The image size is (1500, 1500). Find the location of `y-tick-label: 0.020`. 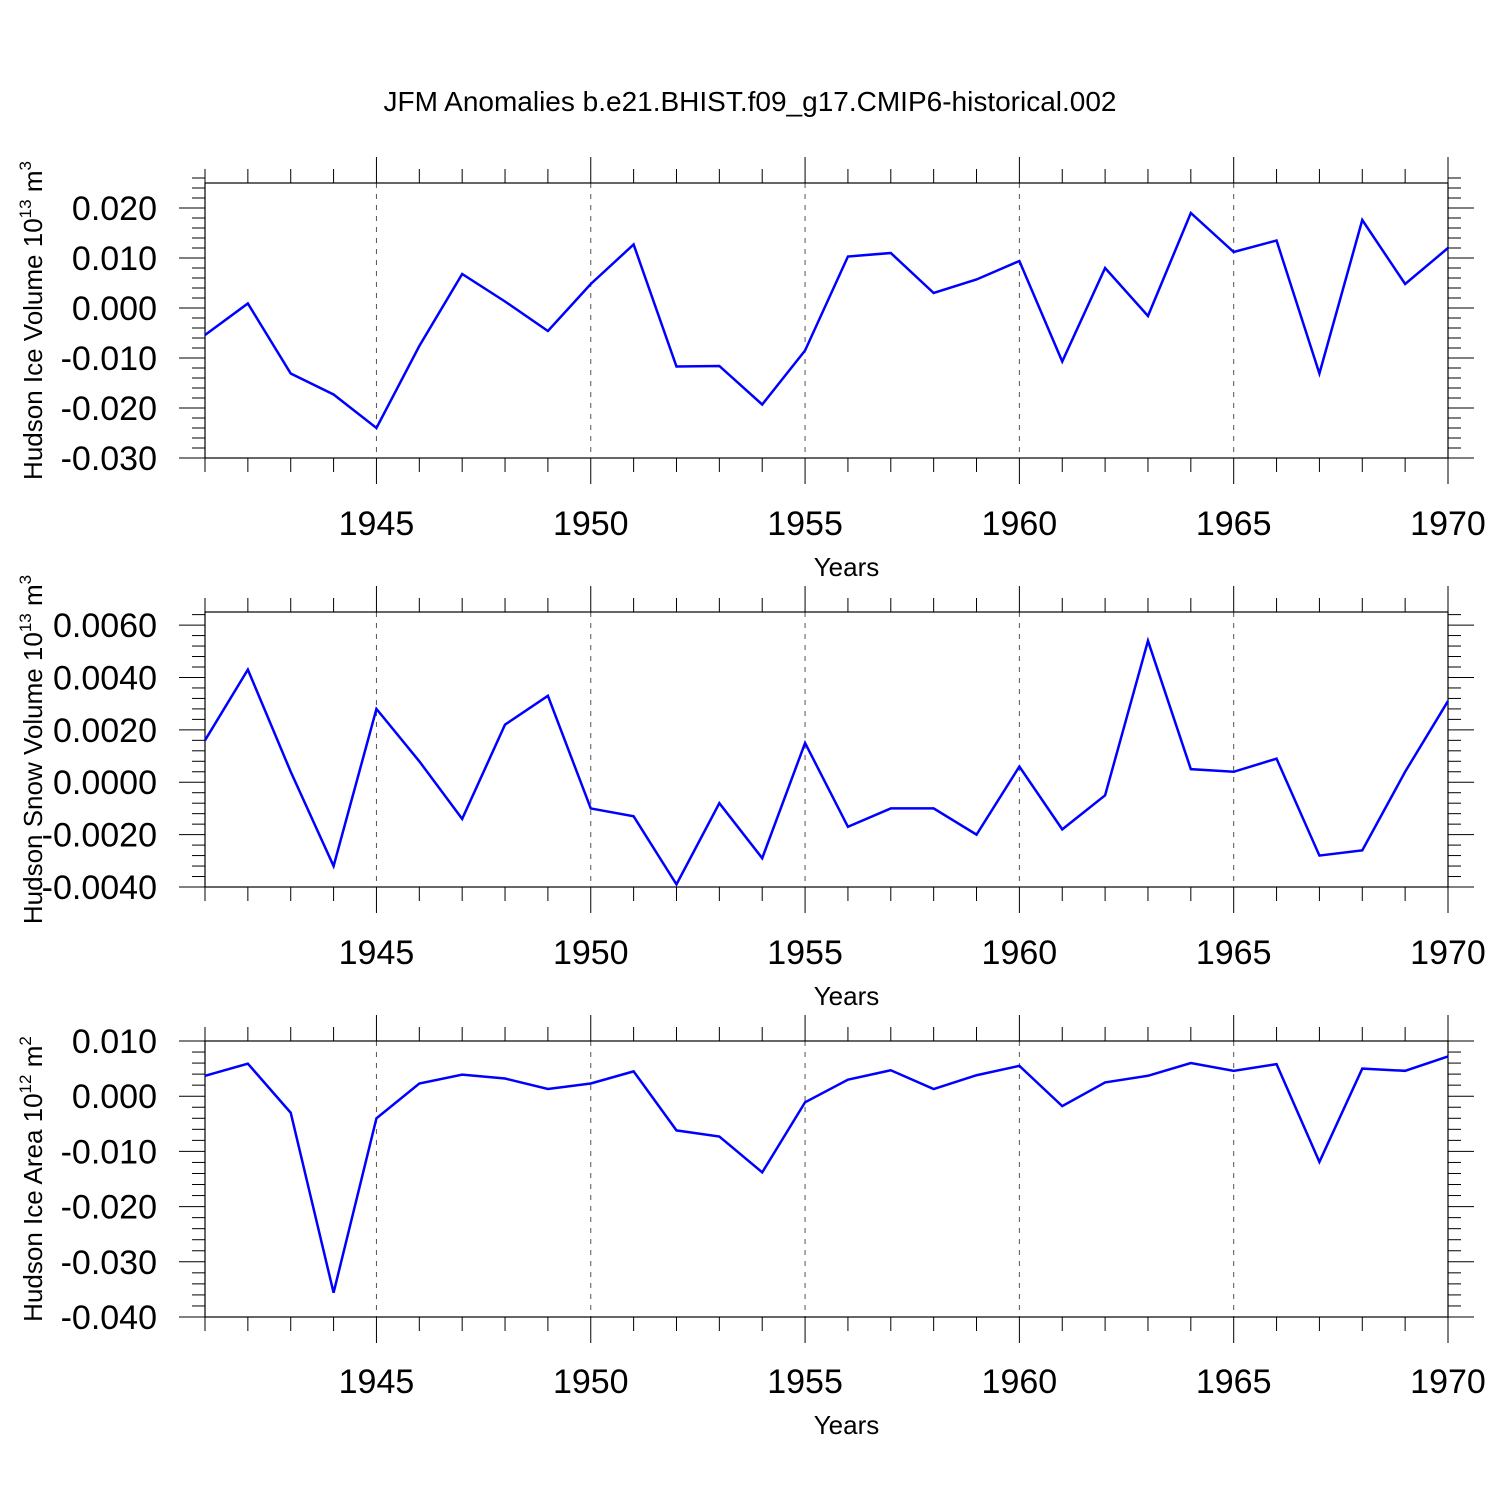

y-tick-label: 0.020 is located at coordinates (114, 209).